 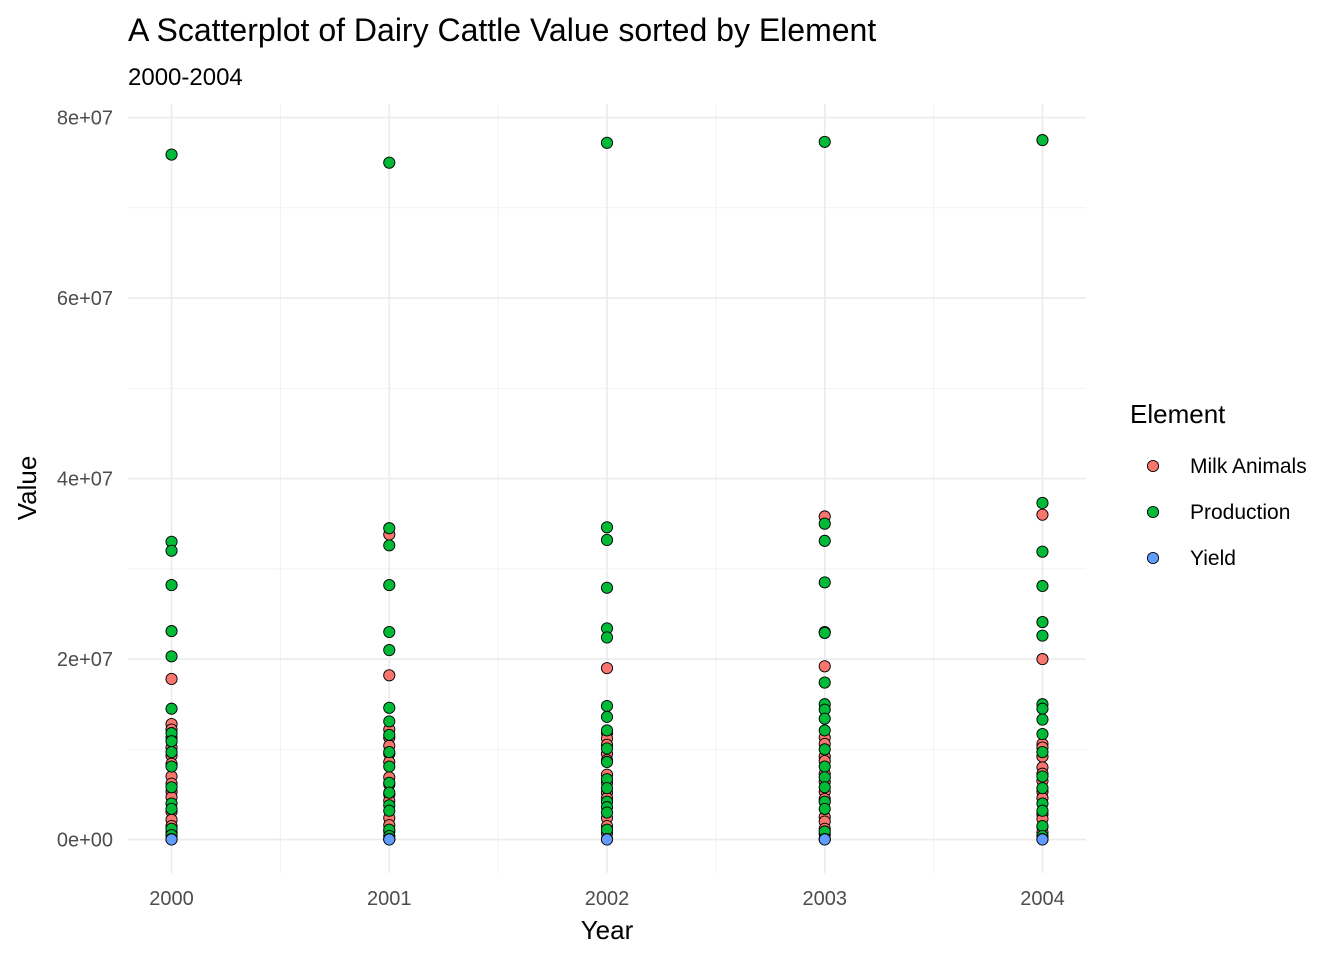 I want to click on y-axis-title: Value, so click(x=27, y=488).